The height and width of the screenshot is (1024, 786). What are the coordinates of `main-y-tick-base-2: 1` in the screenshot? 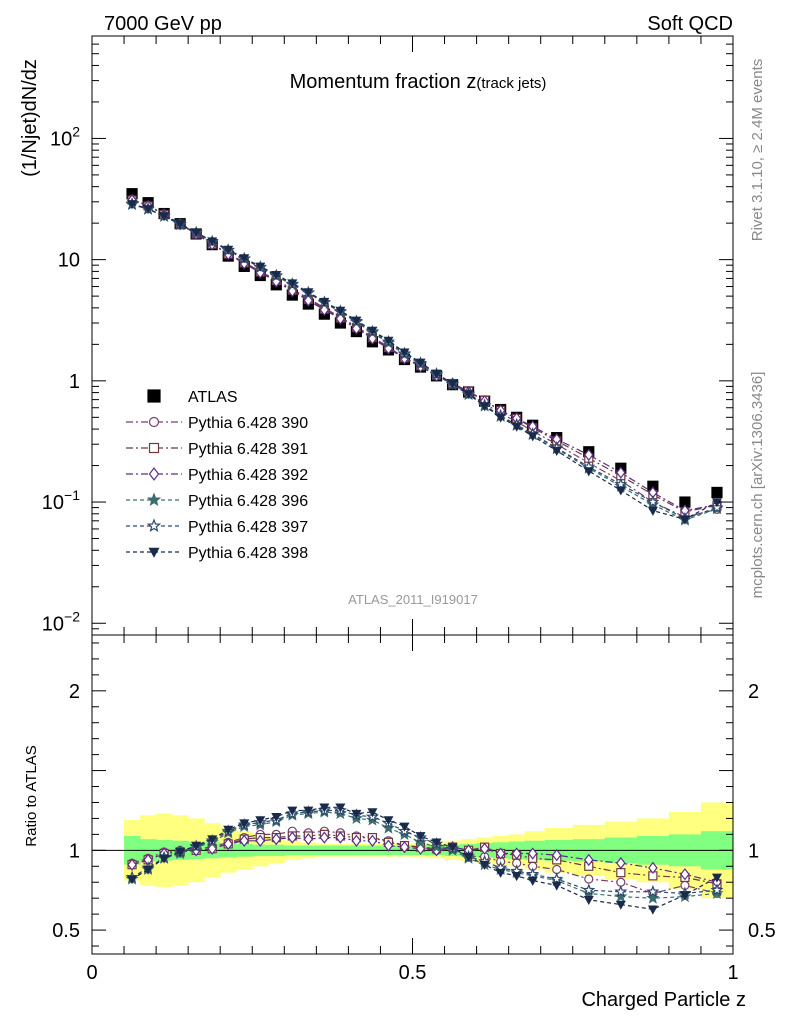 It's located at (74, 382).